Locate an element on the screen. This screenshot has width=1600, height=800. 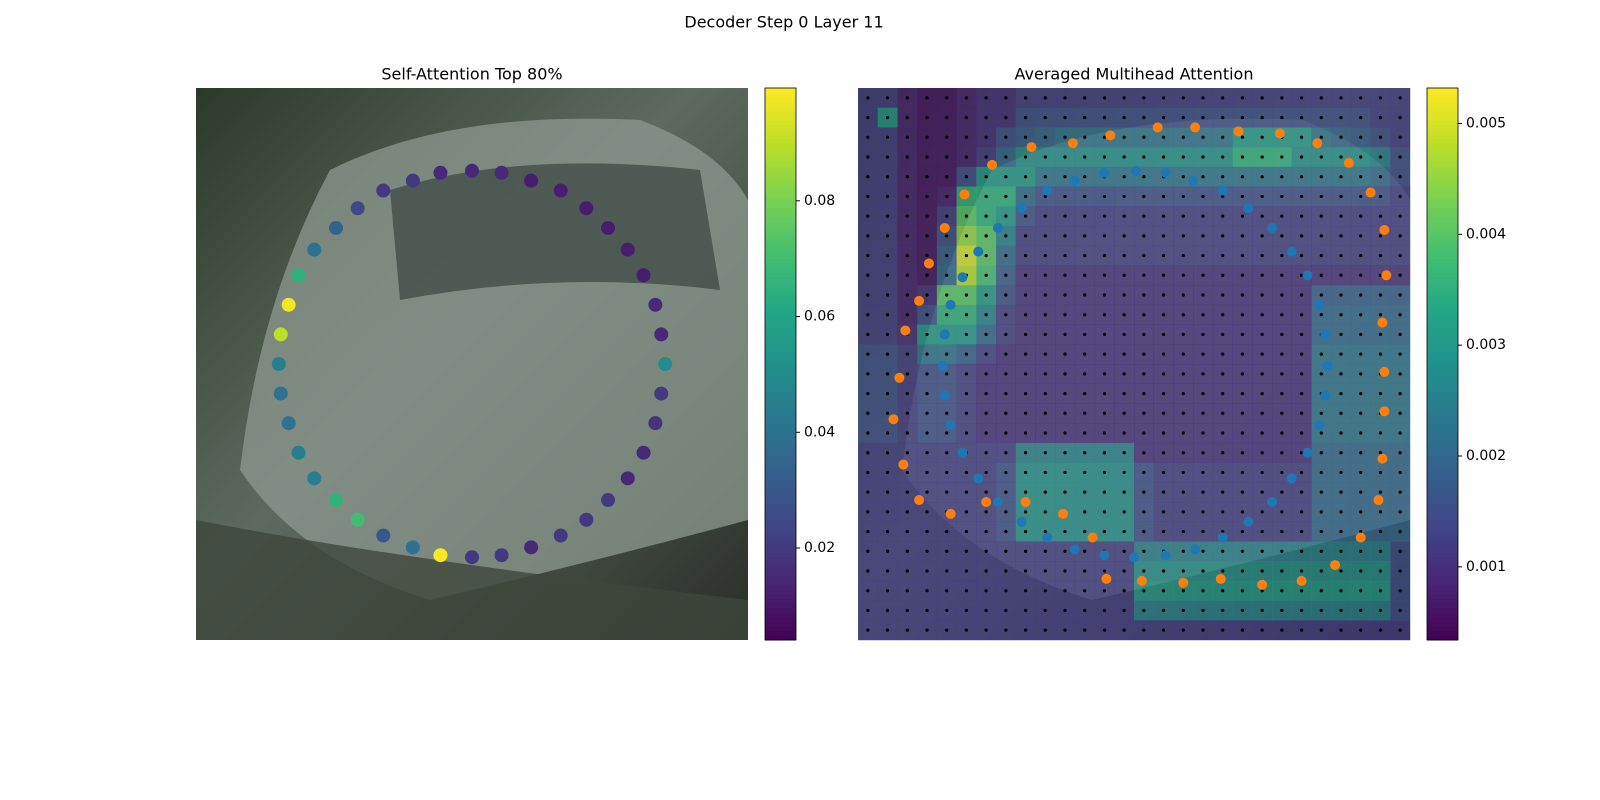
point is located at coordinates (1307, 452).